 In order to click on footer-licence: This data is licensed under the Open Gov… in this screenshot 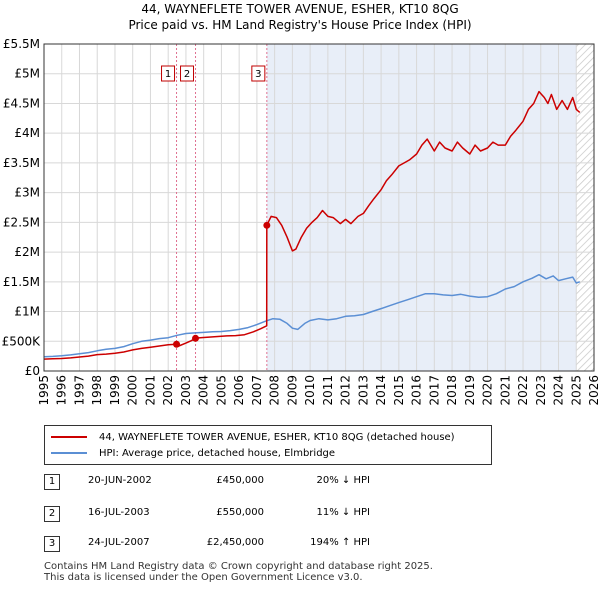, I will do `click(203, 577)`.